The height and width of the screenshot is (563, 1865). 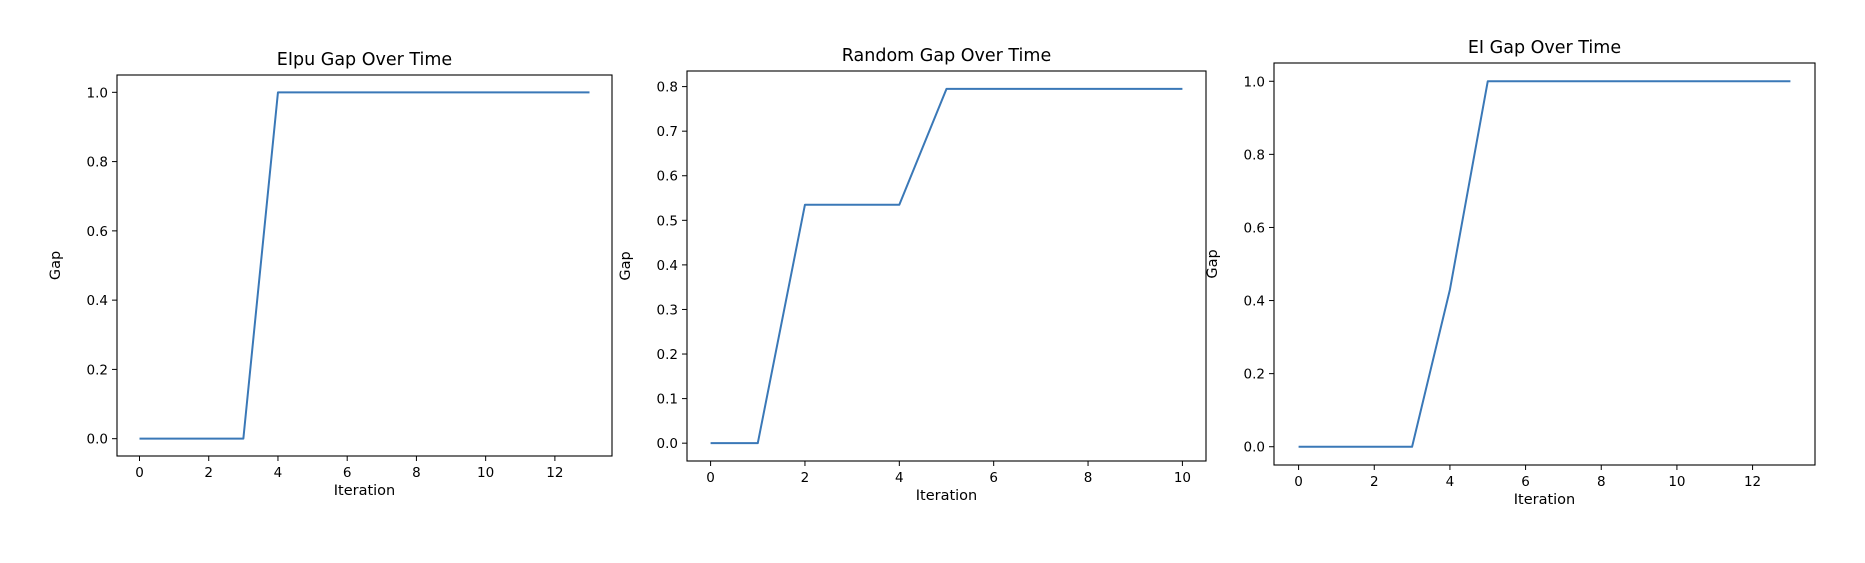 I want to click on y-tick-label: 0.1, so click(x=667, y=400).